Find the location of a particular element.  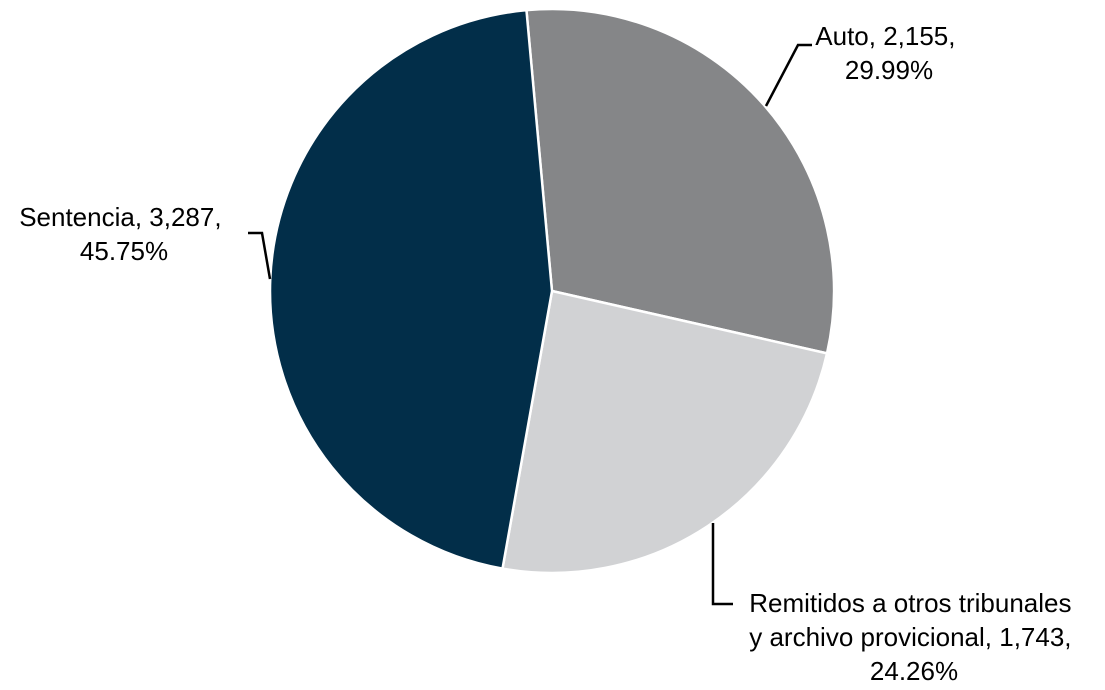

data-label-remitidos-line-2: y archivo provicional, 1,743, is located at coordinates (910, 637).